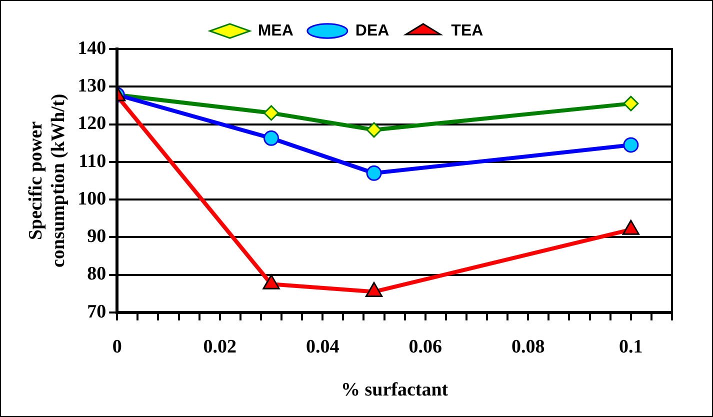 The height and width of the screenshot is (417, 713). I want to click on legend-label: MEA, so click(276, 31).